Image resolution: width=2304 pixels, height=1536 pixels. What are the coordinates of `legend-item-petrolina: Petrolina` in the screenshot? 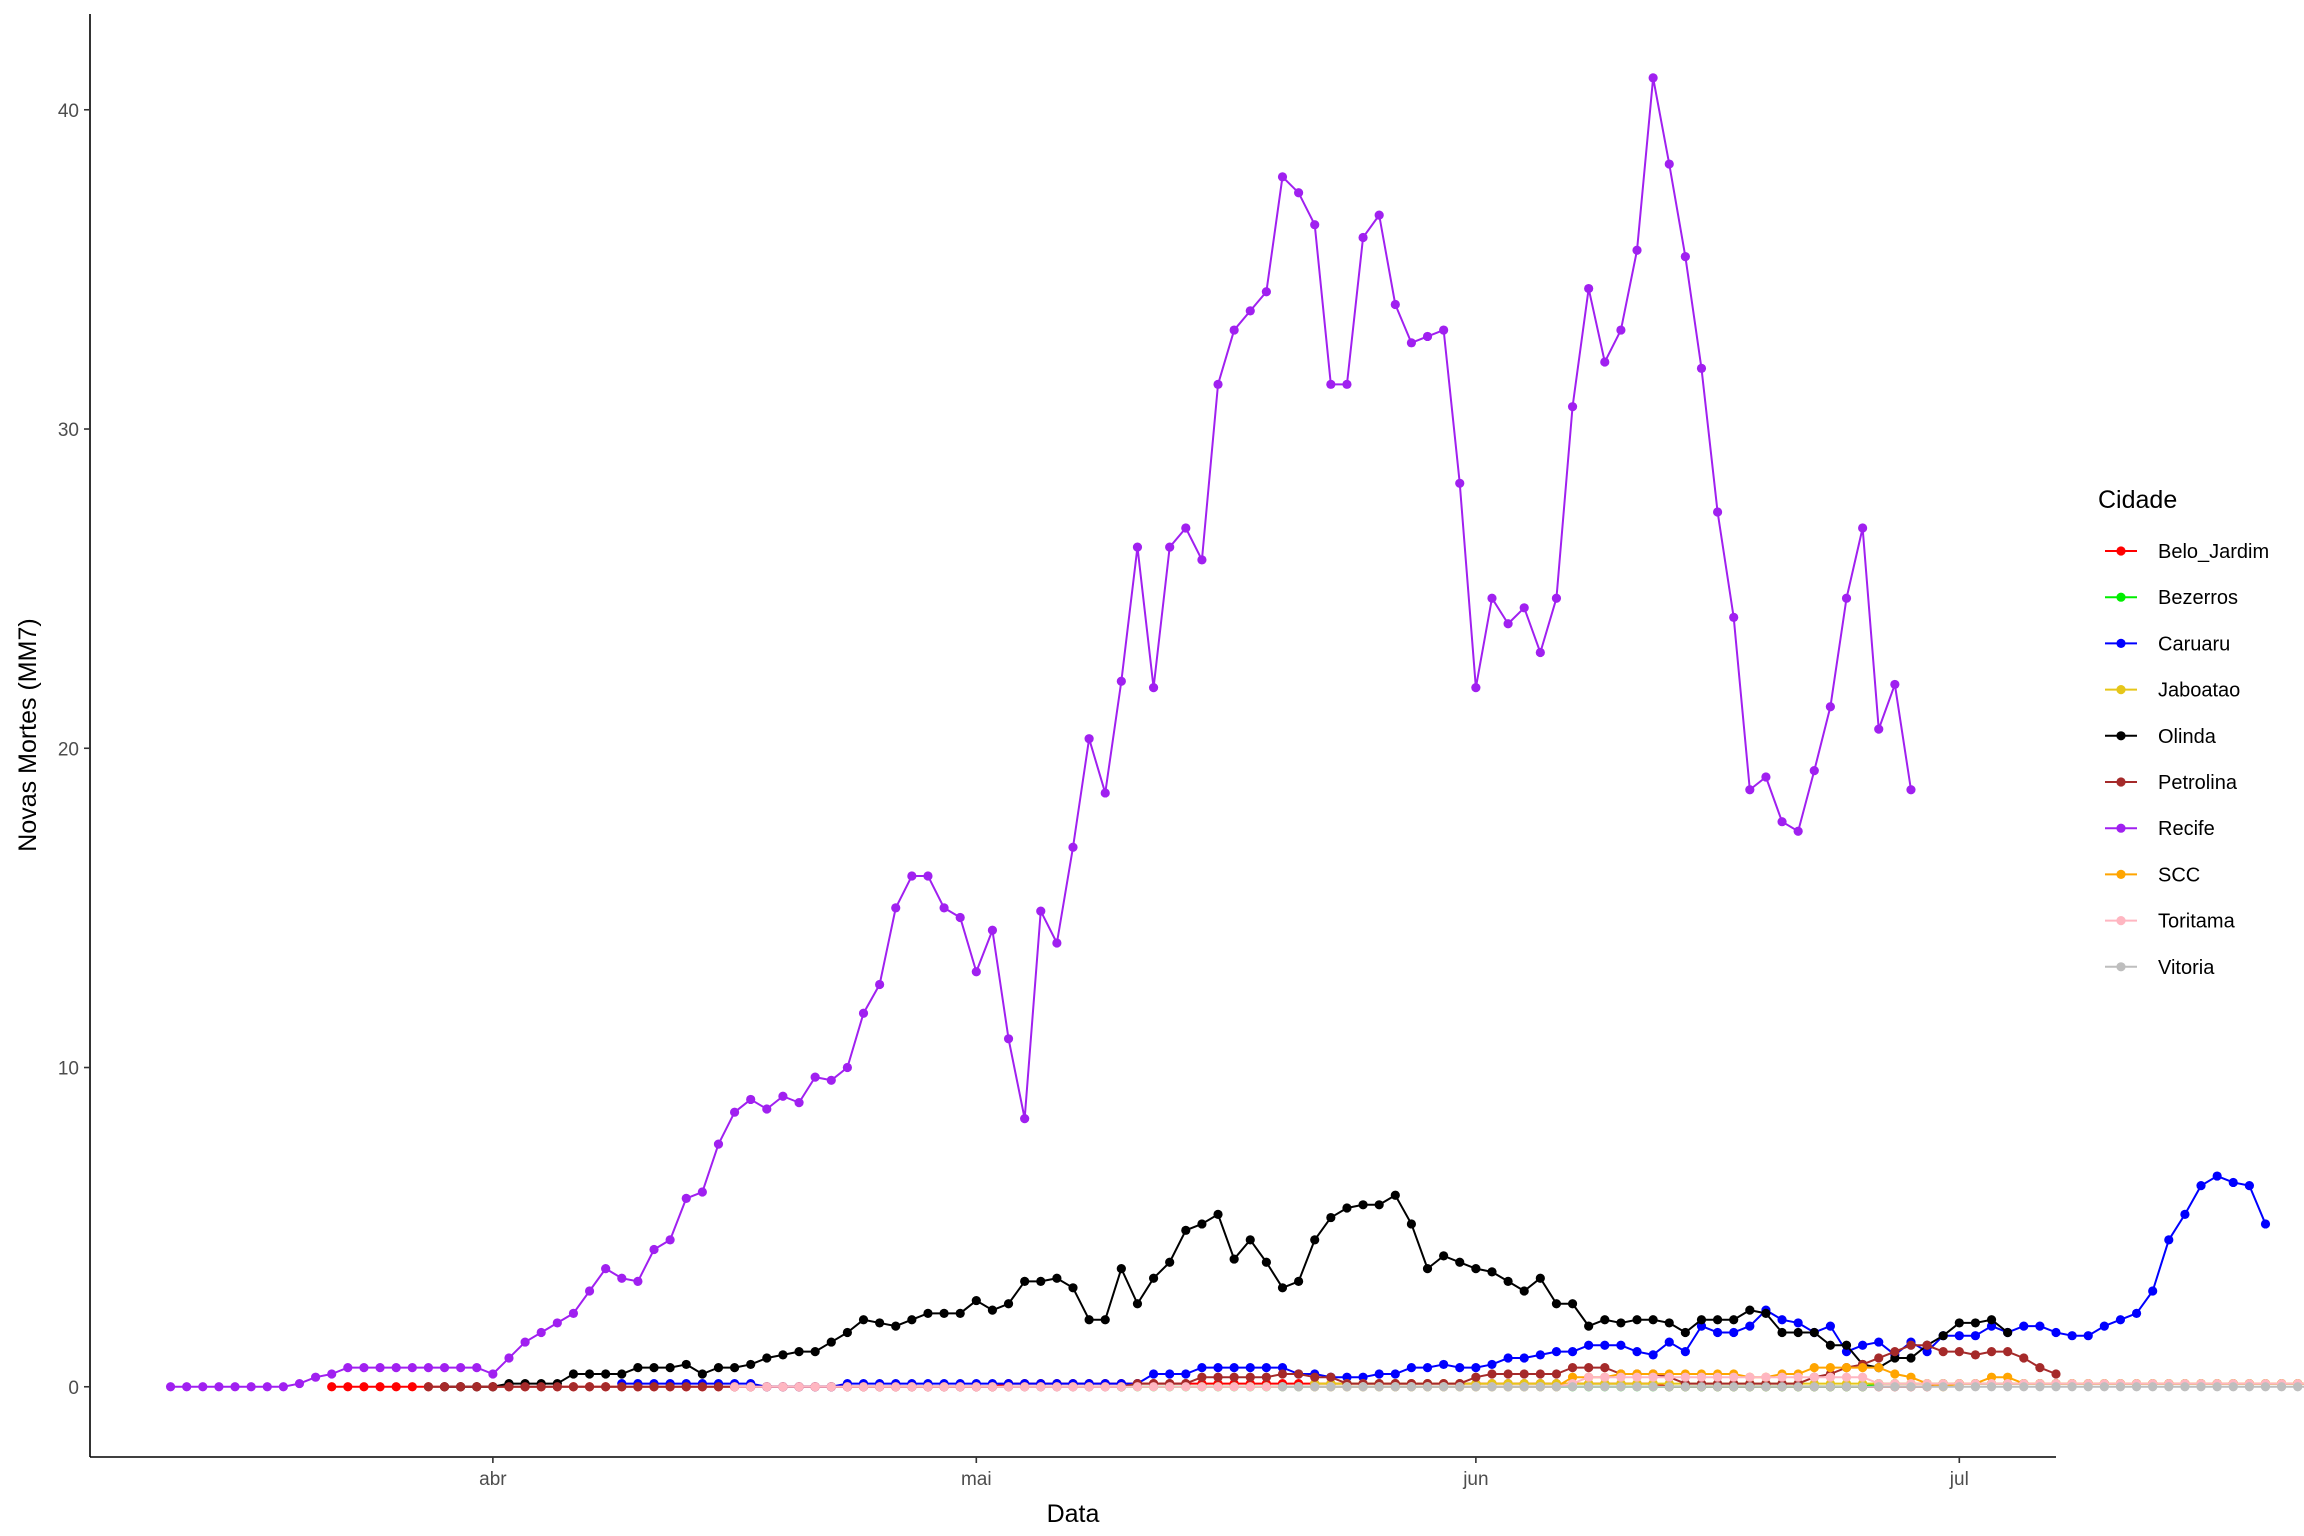 It's located at (2171, 783).